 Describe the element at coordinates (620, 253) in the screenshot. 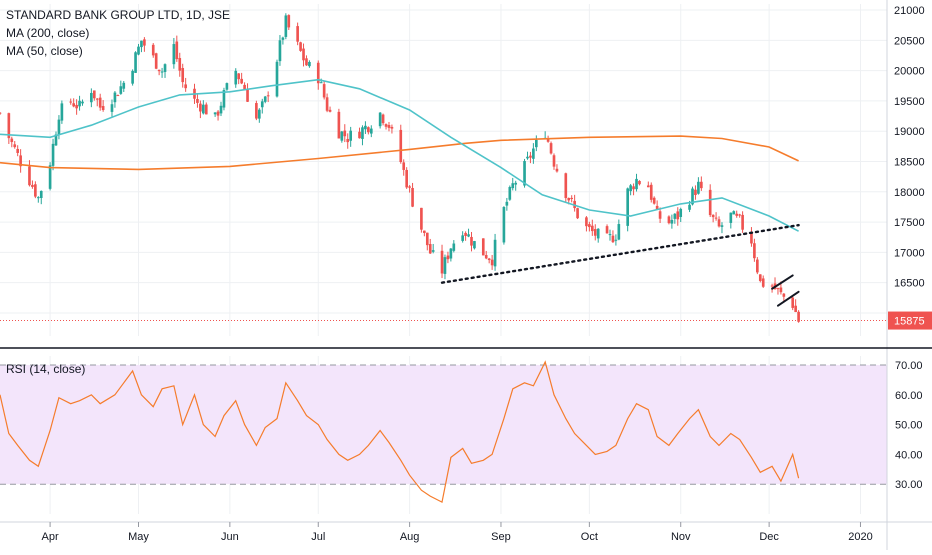

I see `support-trendline` at that location.